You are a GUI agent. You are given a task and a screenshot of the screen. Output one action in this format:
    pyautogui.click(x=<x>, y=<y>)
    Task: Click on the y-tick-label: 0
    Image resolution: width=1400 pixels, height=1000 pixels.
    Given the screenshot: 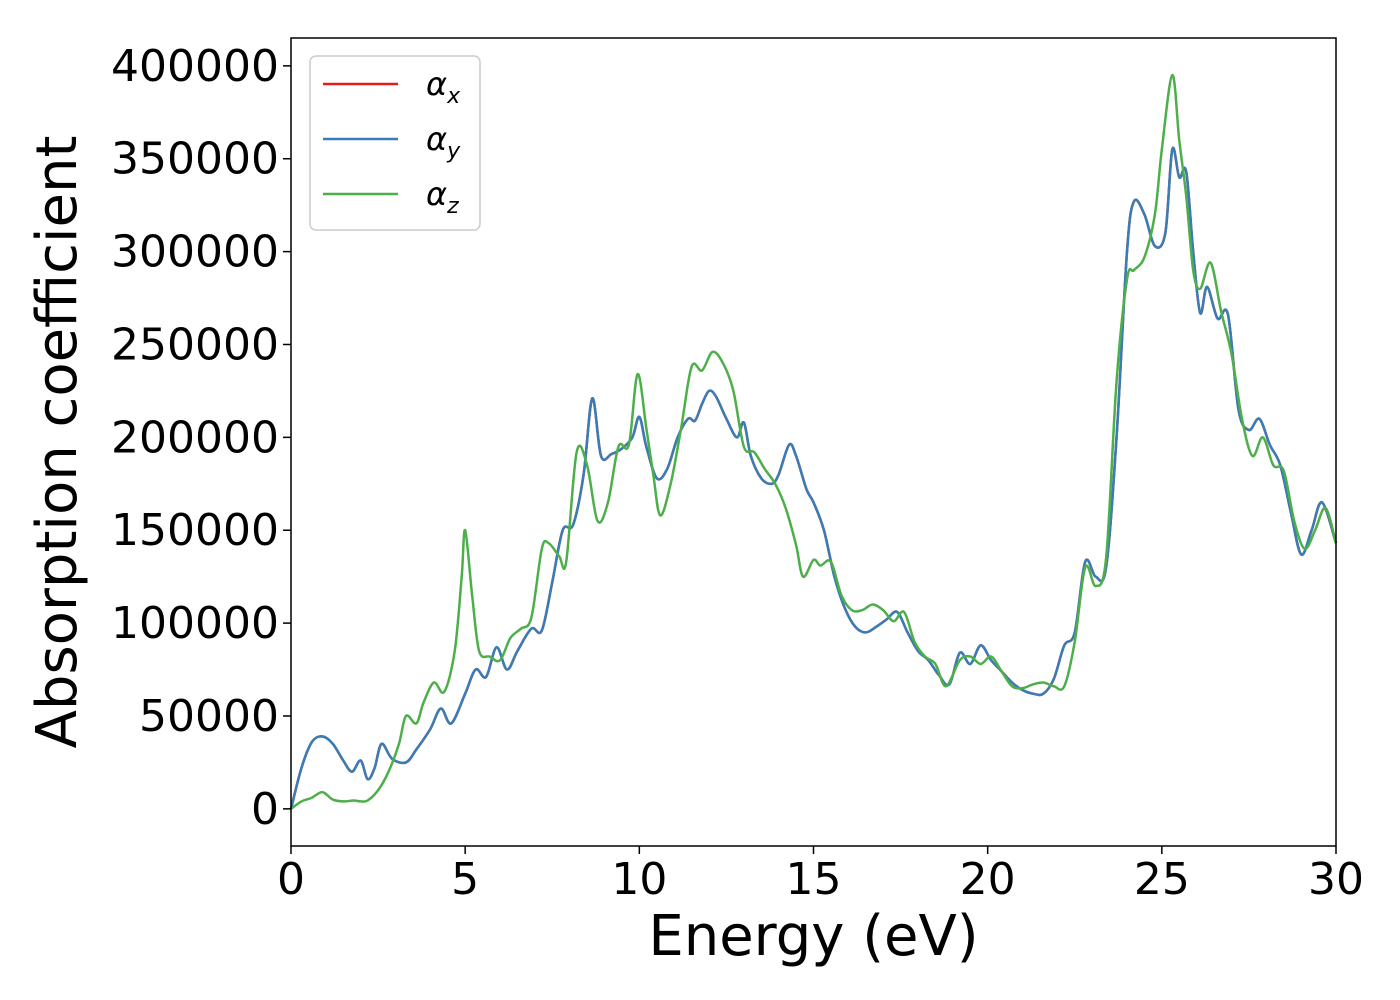 What is the action you would take?
    pyautogui.click(x=265, y=809)
    